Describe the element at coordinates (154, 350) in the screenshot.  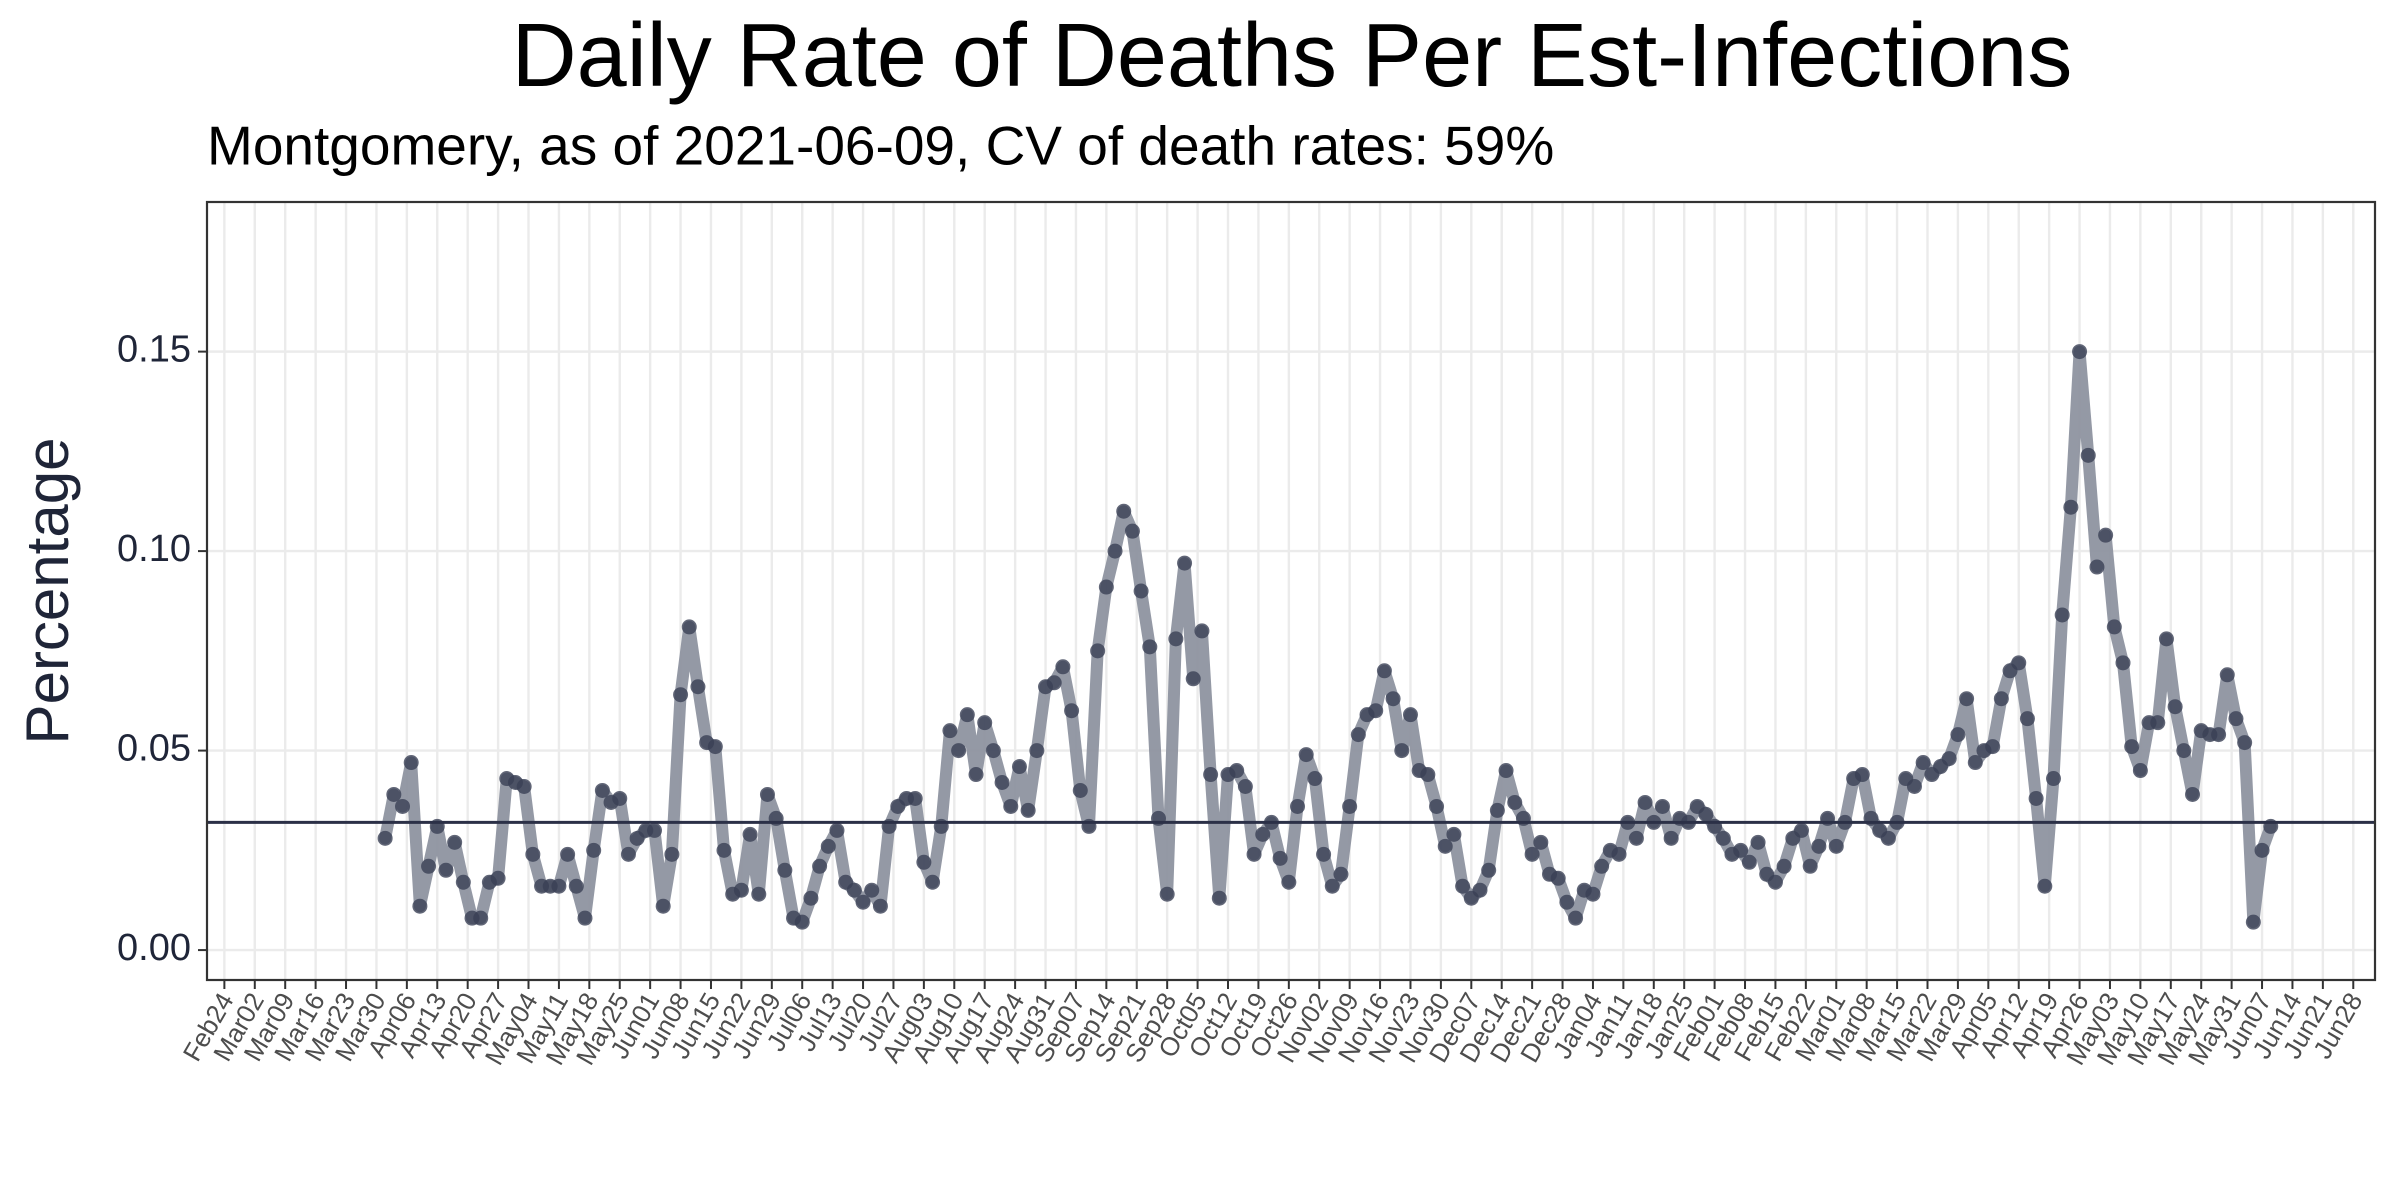
I see `y-tick-label: 0.15` at that location.